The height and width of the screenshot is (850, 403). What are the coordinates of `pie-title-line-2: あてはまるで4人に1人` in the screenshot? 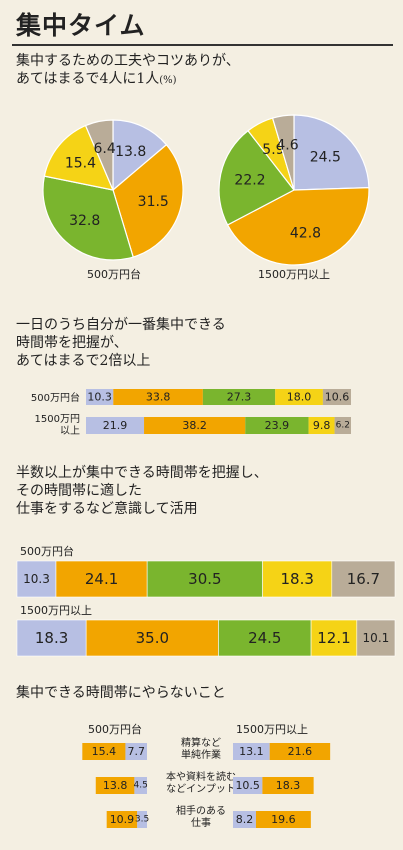 It's located at (88, 79).